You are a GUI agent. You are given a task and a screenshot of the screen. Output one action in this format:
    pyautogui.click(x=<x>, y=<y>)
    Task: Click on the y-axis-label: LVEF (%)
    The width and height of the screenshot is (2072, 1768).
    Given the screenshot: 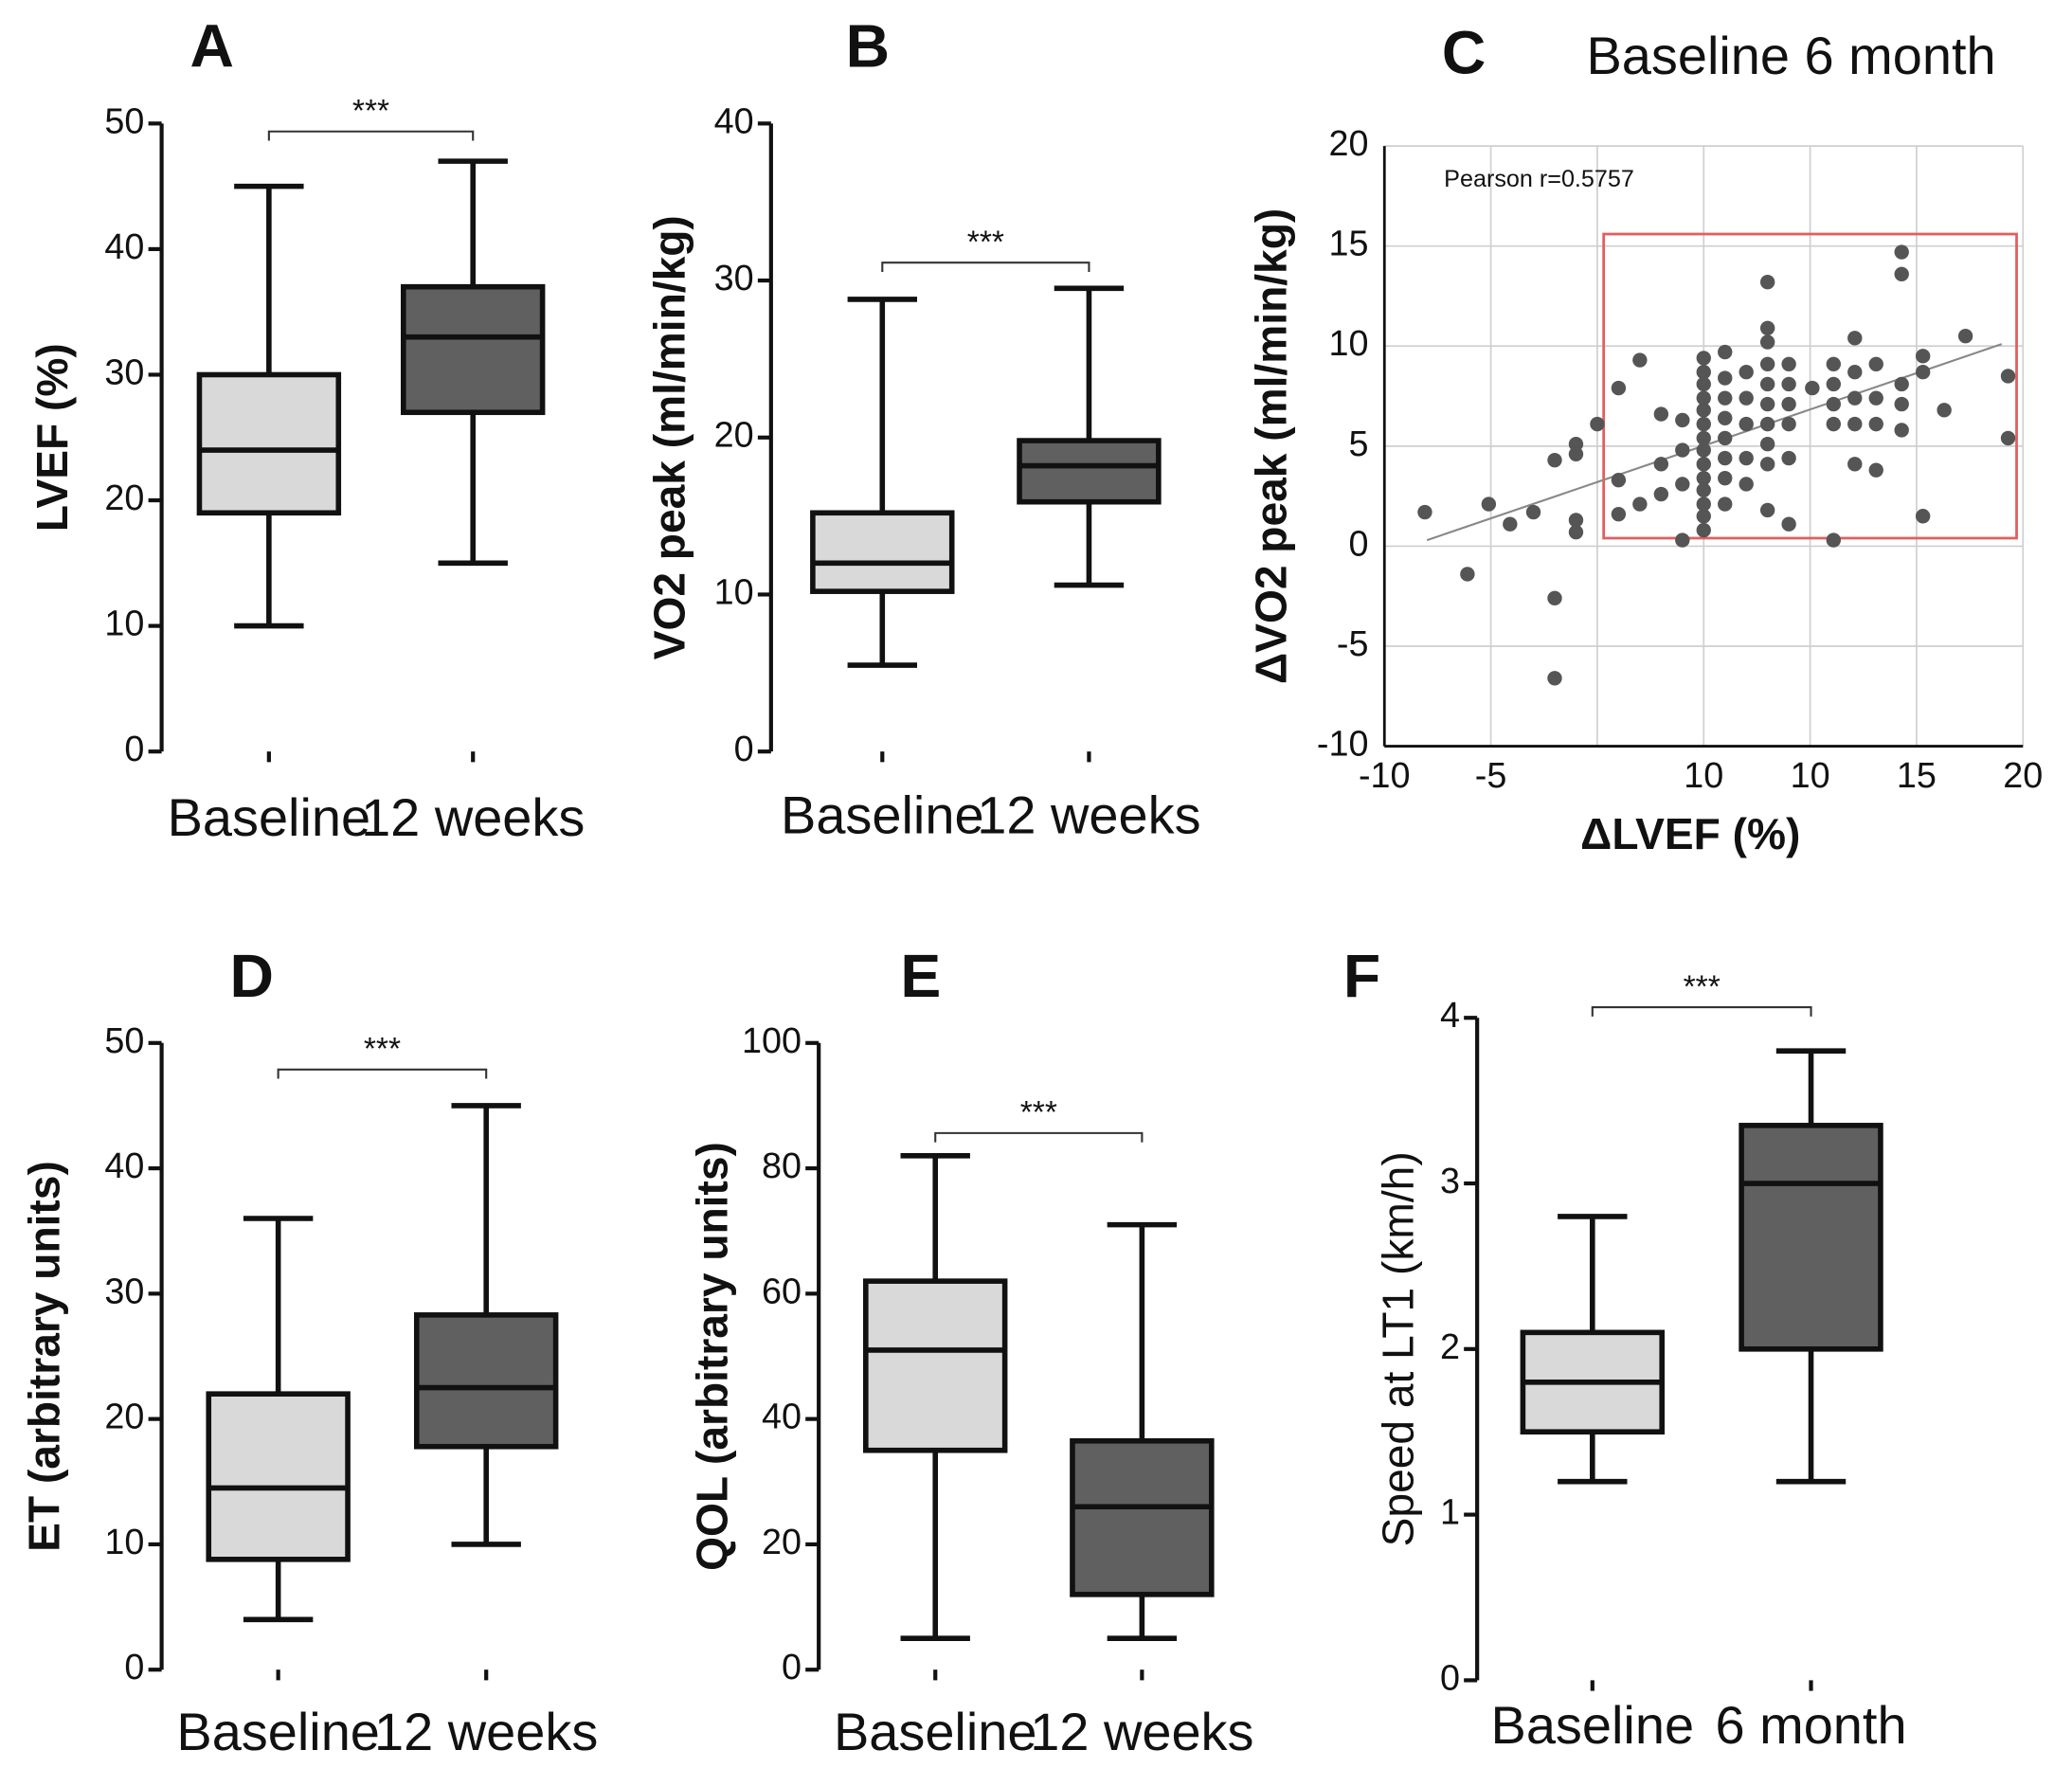 What is the action you would take?
    pyautogui.click(x=52, y=437)
    